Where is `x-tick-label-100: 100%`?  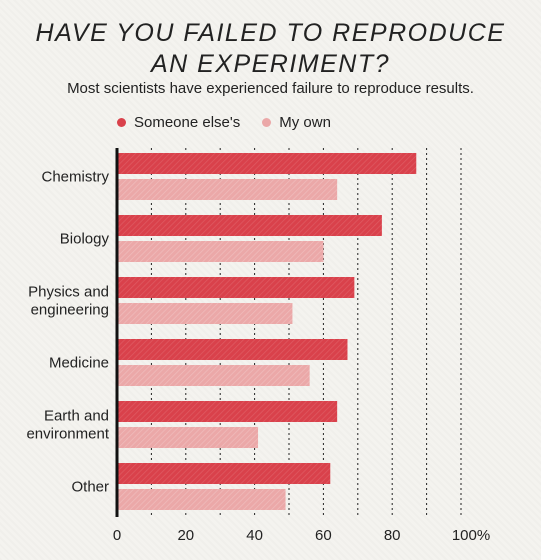 x-tick-label-100: 100% is located at coordinates (471, 535).